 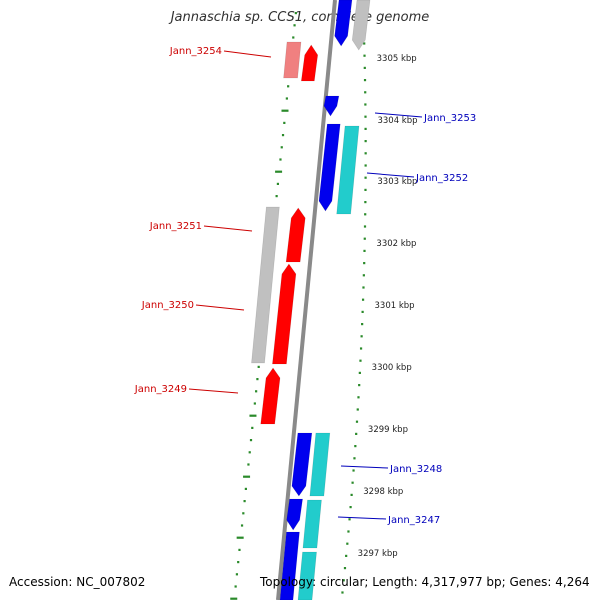 I want to click on kbp-tick-label: 3299 kbp, so click(x=388, y=430).